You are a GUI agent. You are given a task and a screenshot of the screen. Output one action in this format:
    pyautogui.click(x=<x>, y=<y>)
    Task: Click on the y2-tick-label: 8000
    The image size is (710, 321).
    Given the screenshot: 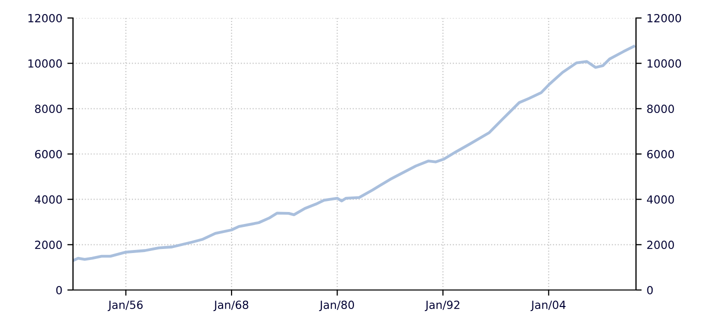 What is the action you would take?
    pyautogui.click(x=660, y=109)
    